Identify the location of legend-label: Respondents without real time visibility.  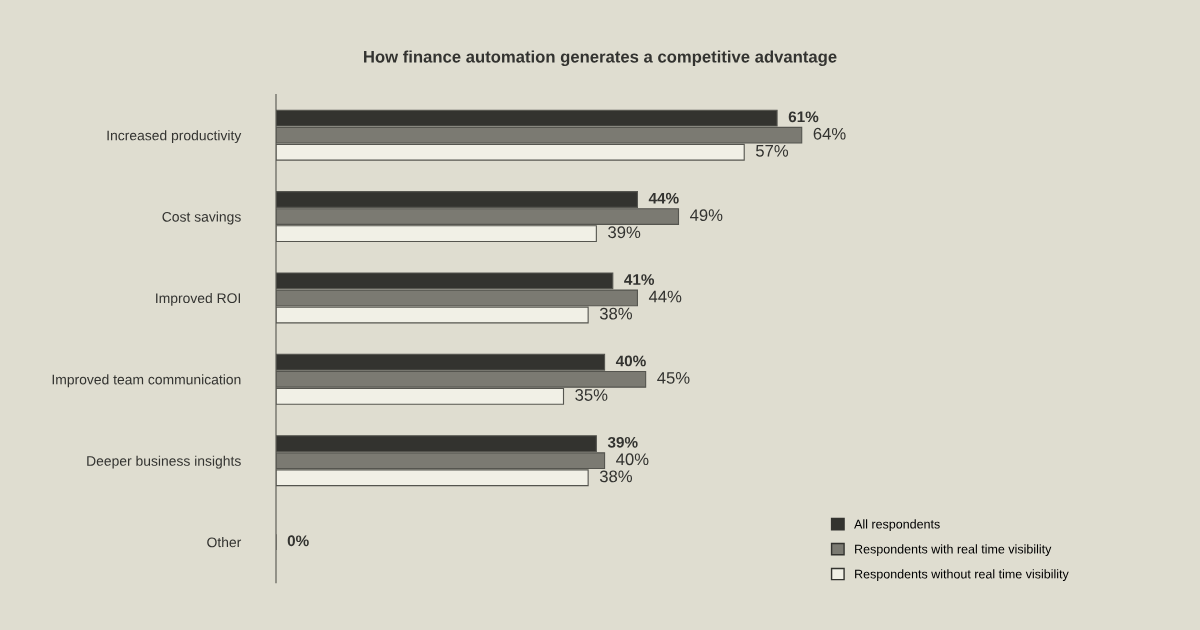
(962, 575).